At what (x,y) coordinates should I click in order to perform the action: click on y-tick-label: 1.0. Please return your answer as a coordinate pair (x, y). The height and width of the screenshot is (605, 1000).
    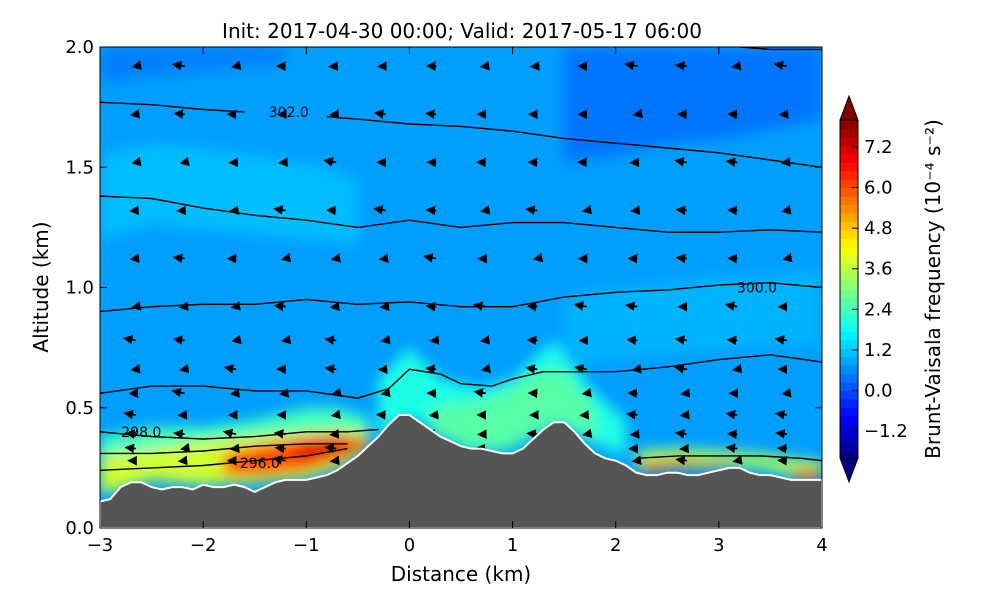
    Looking at the image, I should click on (79, 288).